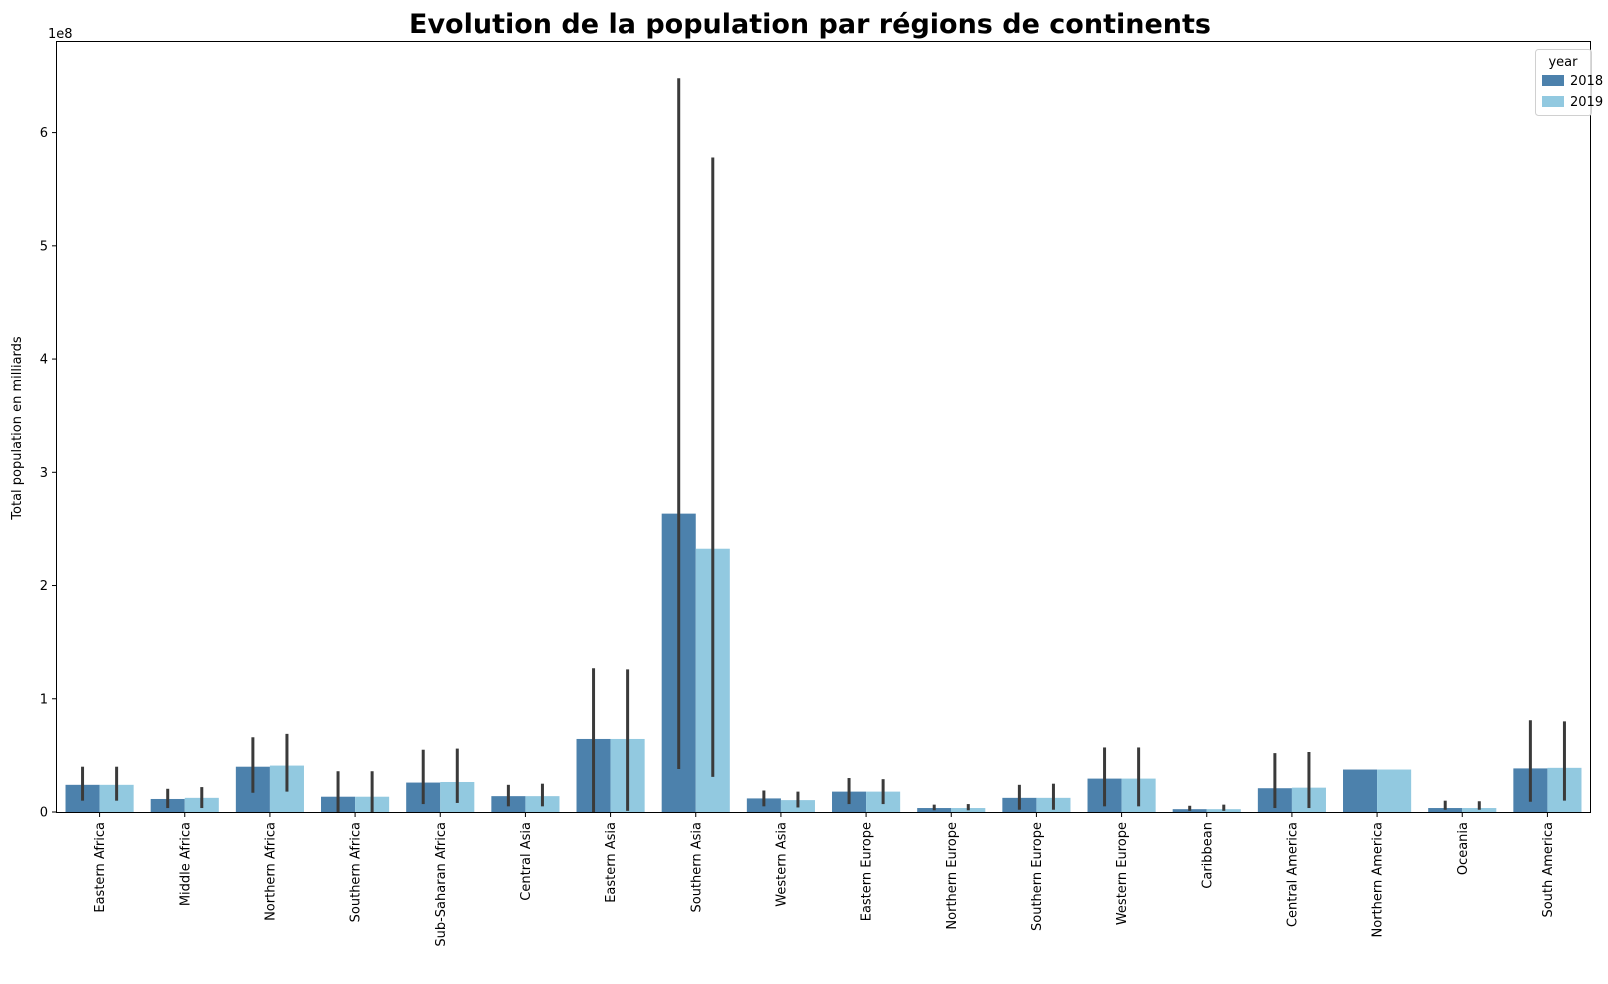 The height and width of the screenshot is (984, 1608). What do you see at coordinates (1553, 101) in the screenshot?
I see `legend-swatch-2019` at bounding box center [1553, 101].